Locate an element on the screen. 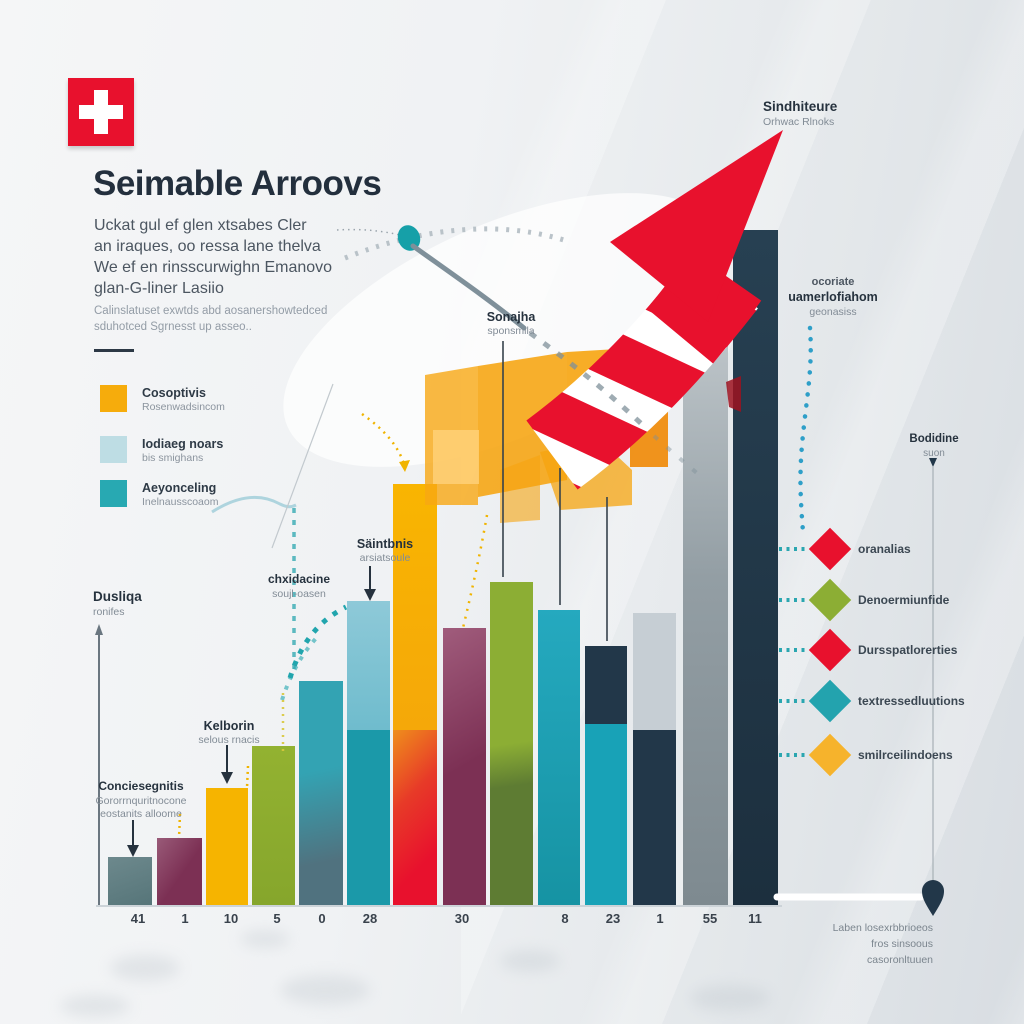 The image size is (1024, 1024). diamond-label: Denoermiunfide is located at coordinates (904, 600).